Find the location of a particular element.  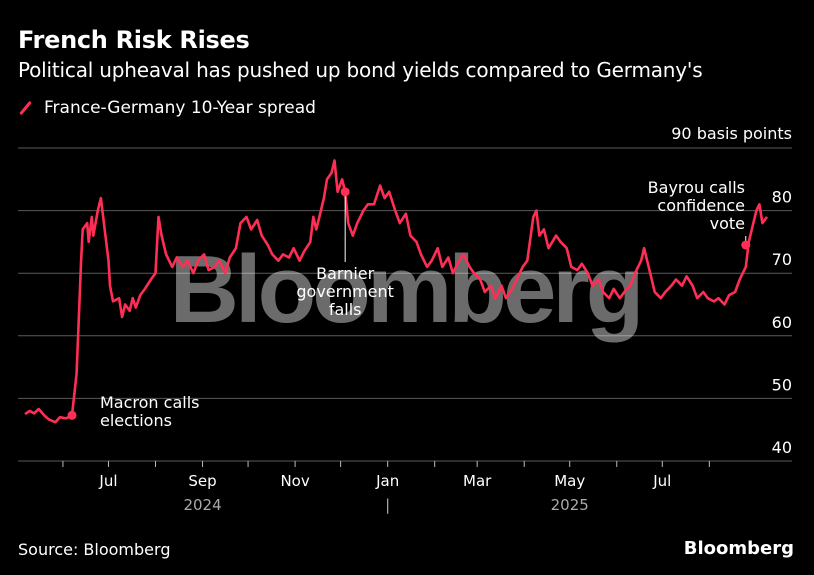

brand-logo: Bloomberg is located at coordinates (738, 548).